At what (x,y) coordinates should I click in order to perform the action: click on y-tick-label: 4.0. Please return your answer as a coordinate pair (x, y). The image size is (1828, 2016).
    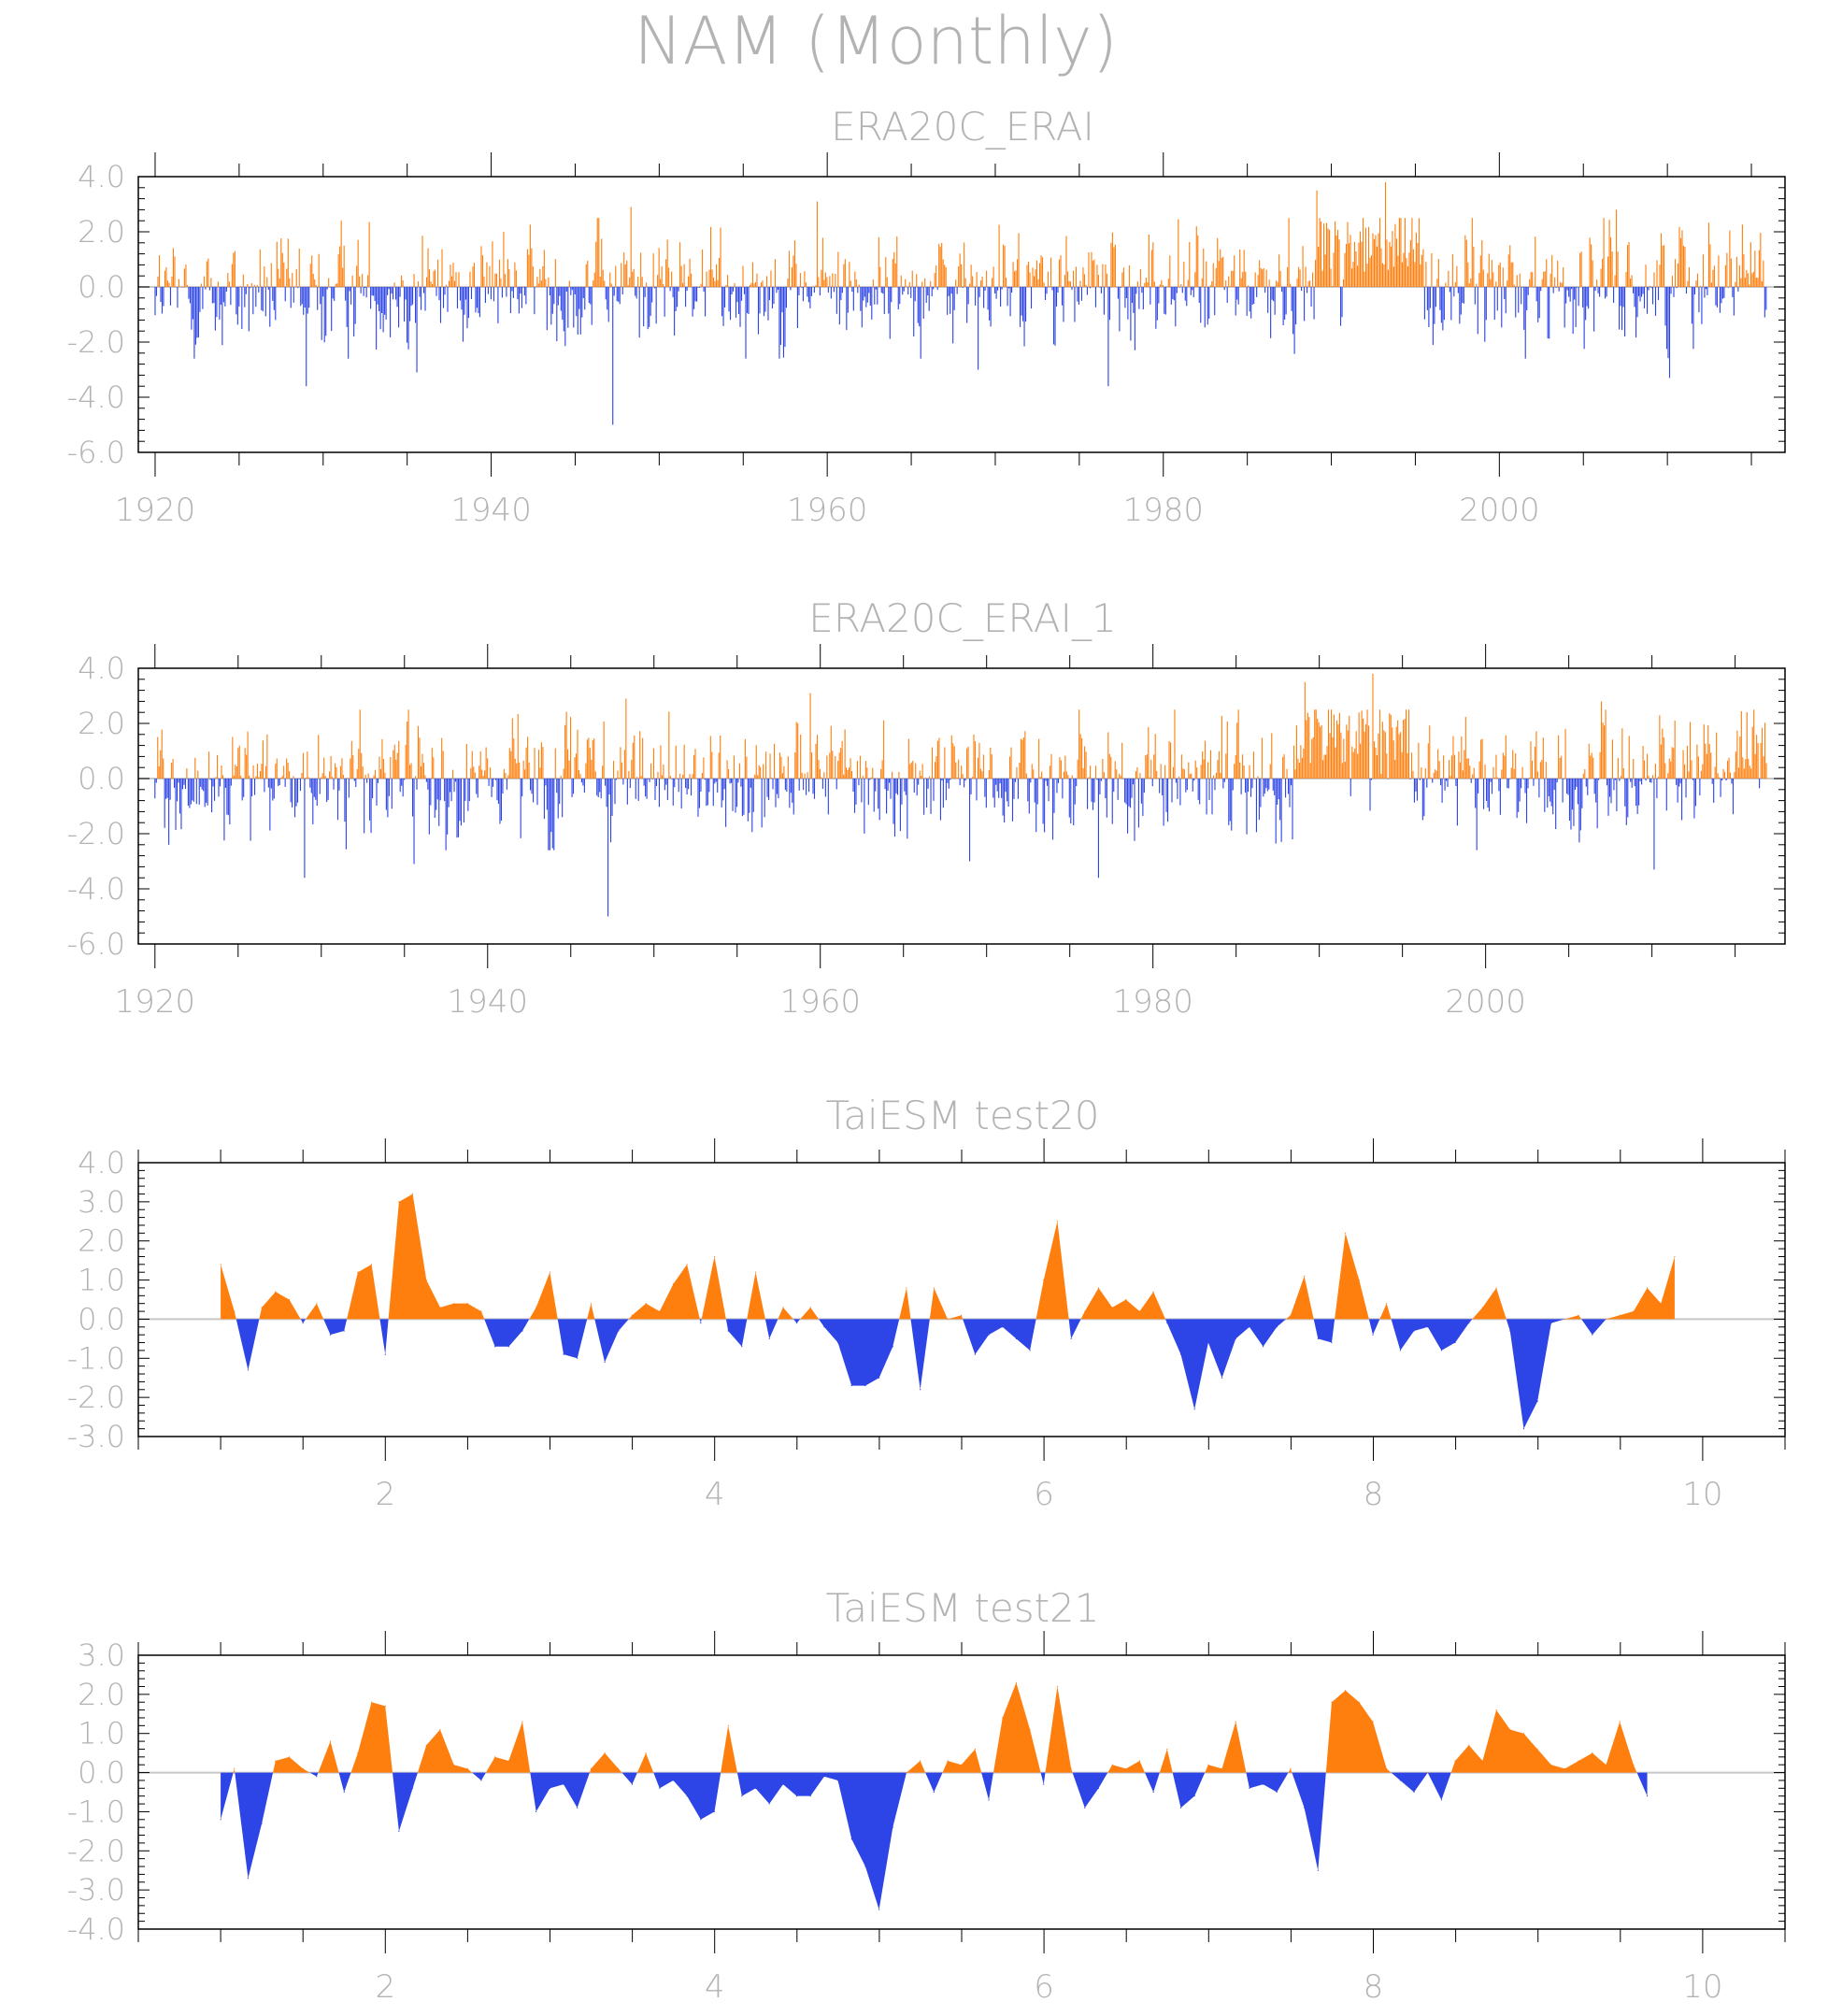
    Looking at the image, I should click on (101, 176).